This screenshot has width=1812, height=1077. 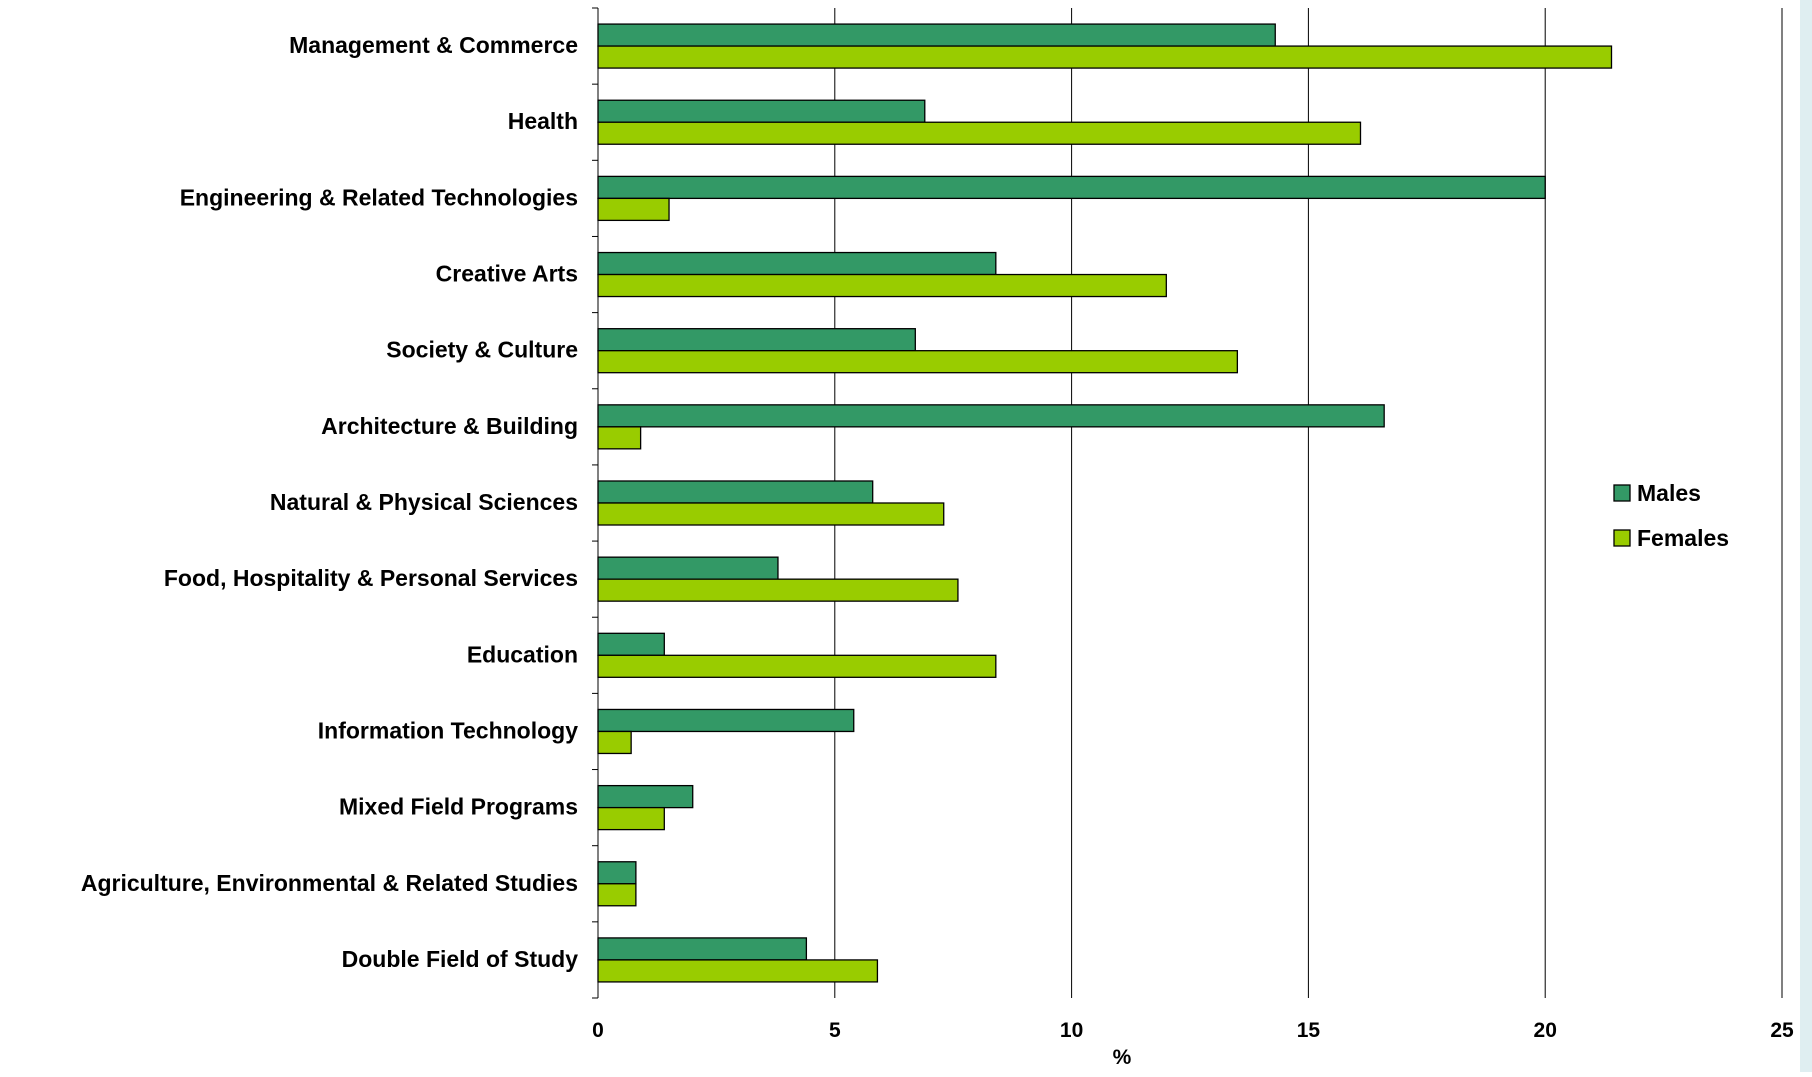 What do you see at coordinates (448, 730) in the screenshot?
I see `category-label: Information Technology` at bounding box center [448, 730].